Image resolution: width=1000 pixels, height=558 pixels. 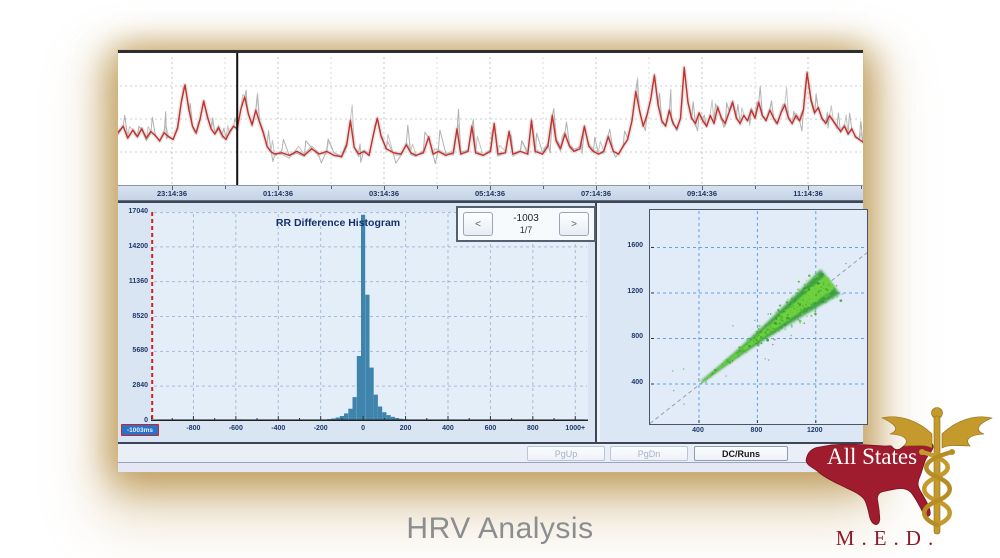 I want to click on bottom-strip, so click(x=490, y=467).